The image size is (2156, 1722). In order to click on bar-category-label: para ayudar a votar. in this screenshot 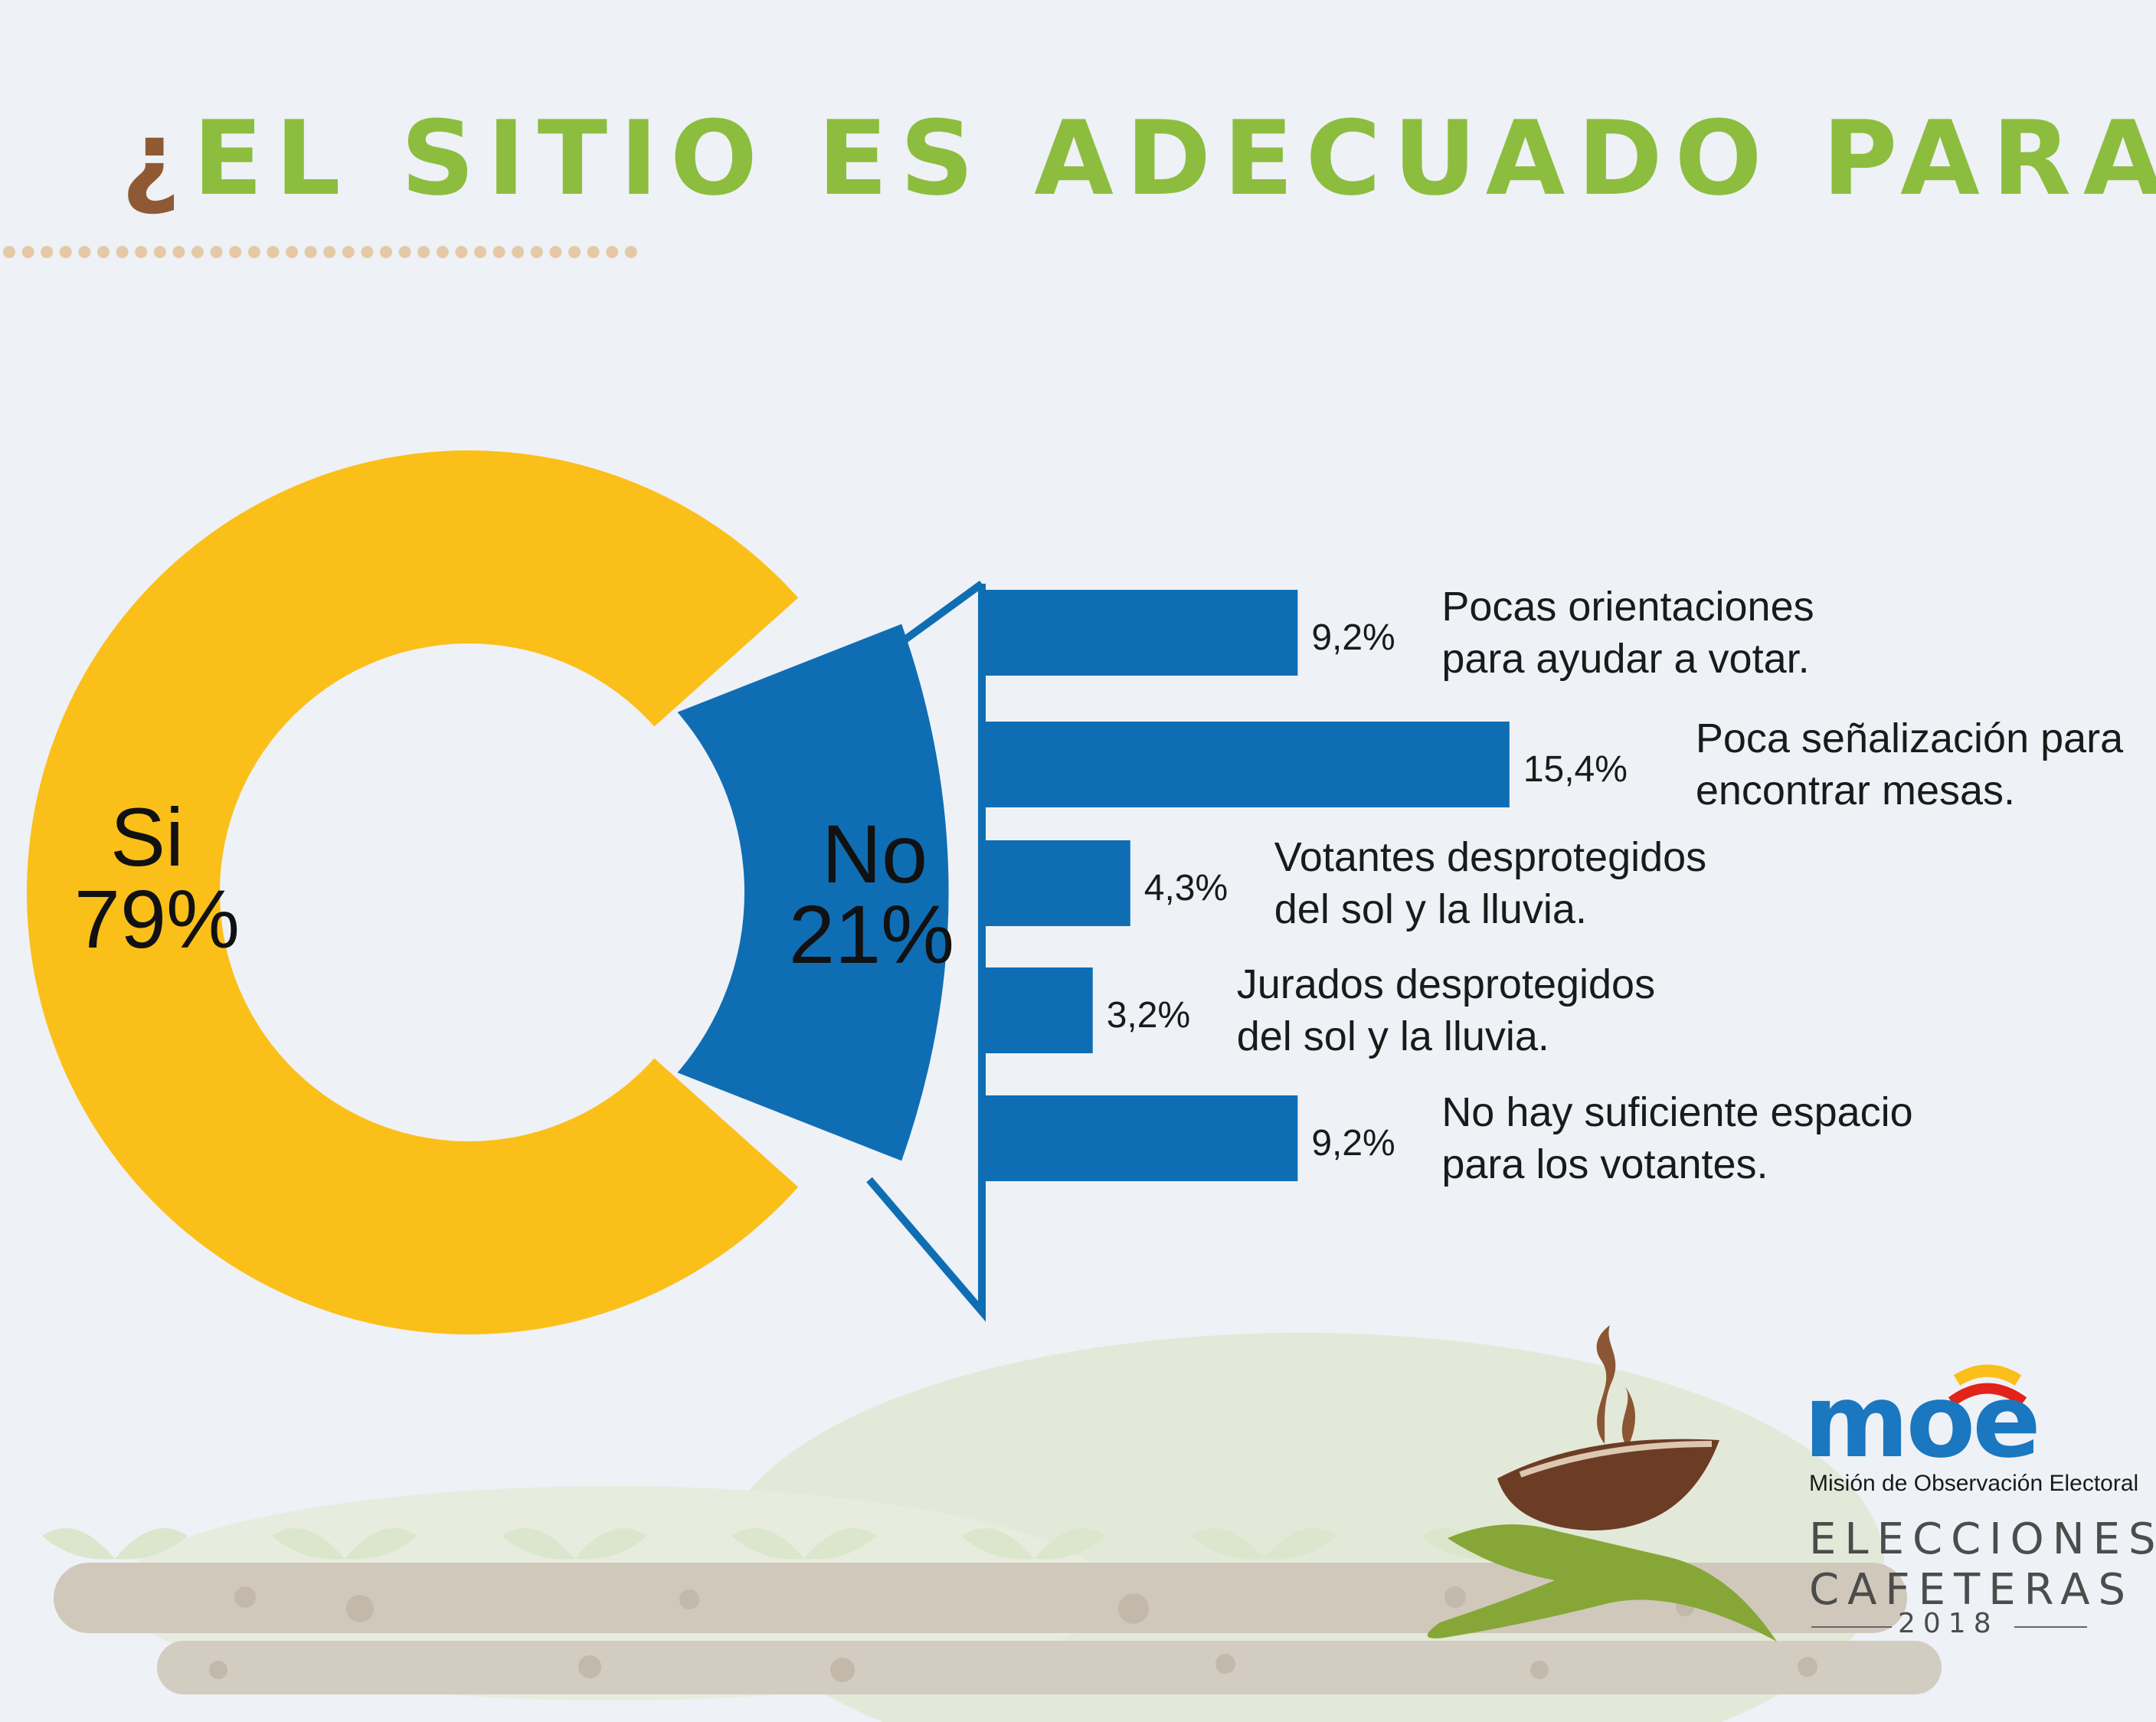, I will do `click(1625, 659)`.